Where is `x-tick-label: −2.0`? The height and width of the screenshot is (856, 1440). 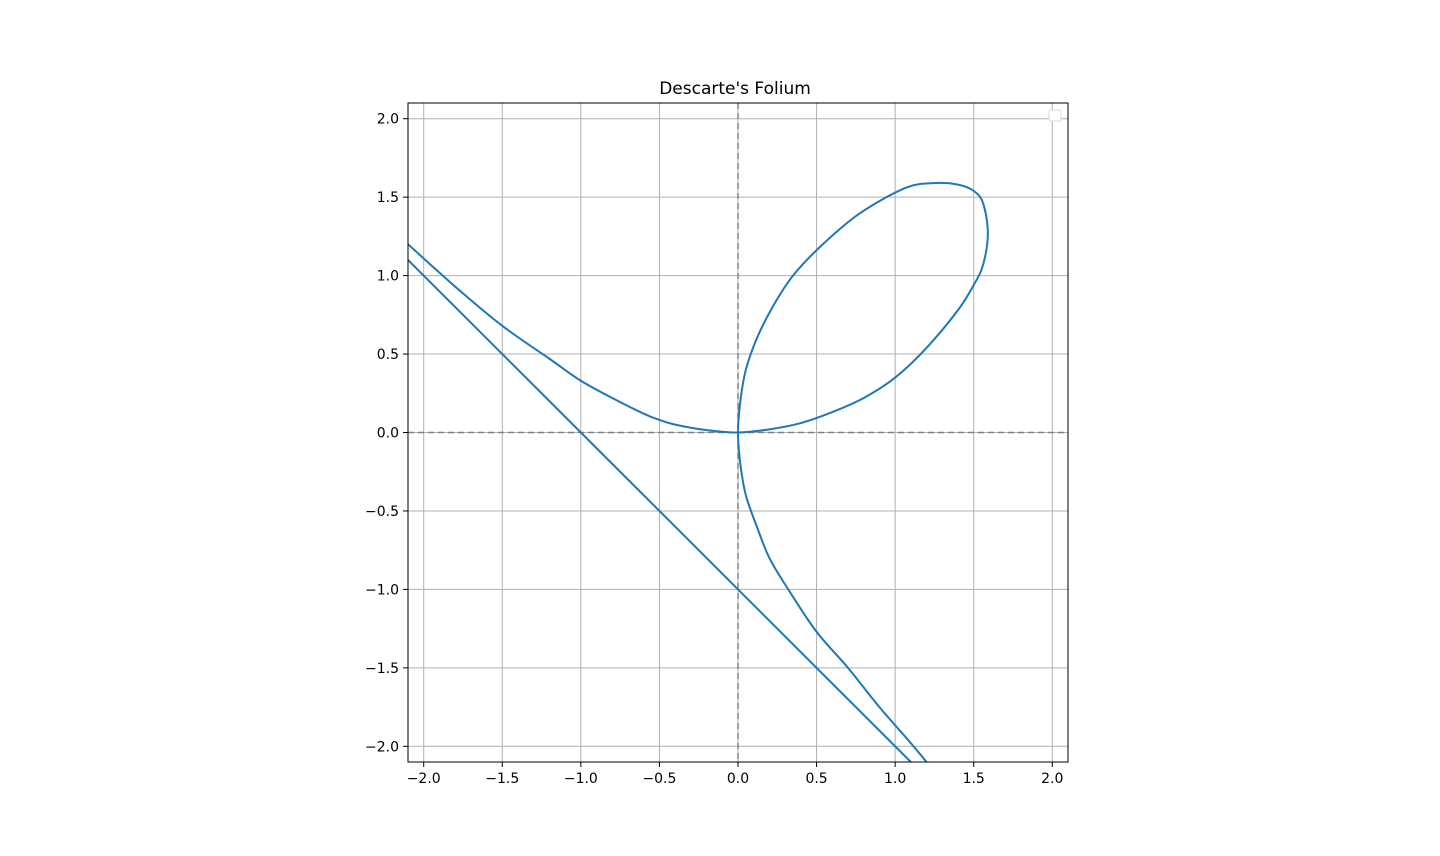 x-tick-label: −2.0 is located at coordinates (424, 779).